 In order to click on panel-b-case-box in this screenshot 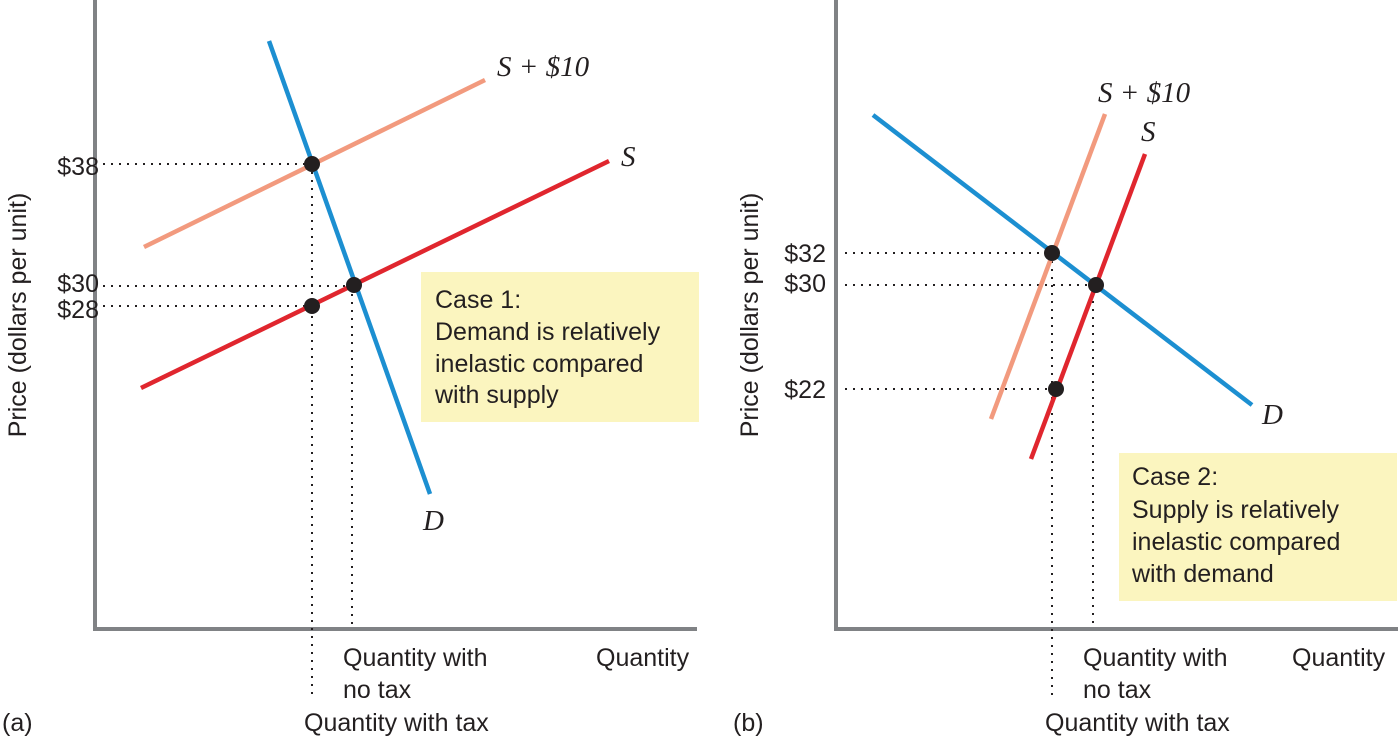, I will do `click(1258, 527)`.